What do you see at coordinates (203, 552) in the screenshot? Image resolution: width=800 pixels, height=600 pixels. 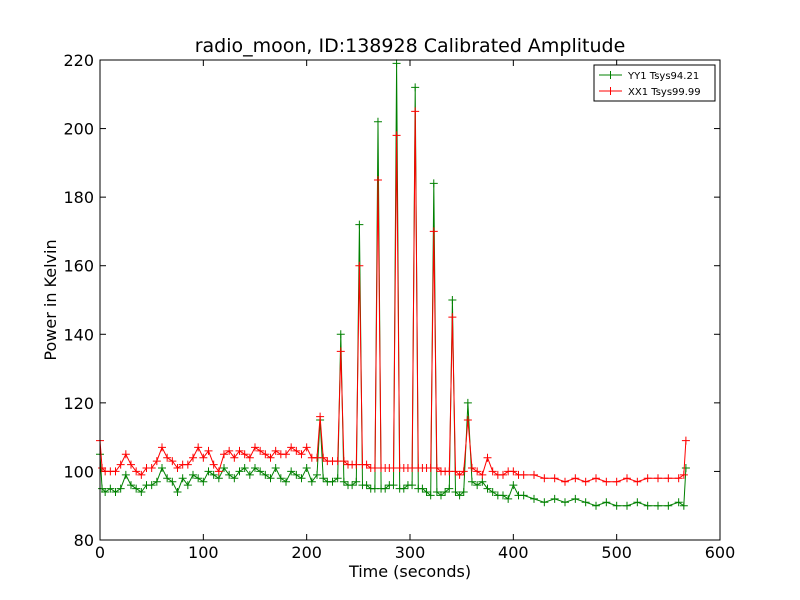 I see `x-tick-label: 100` at bounding box center [203, 552].